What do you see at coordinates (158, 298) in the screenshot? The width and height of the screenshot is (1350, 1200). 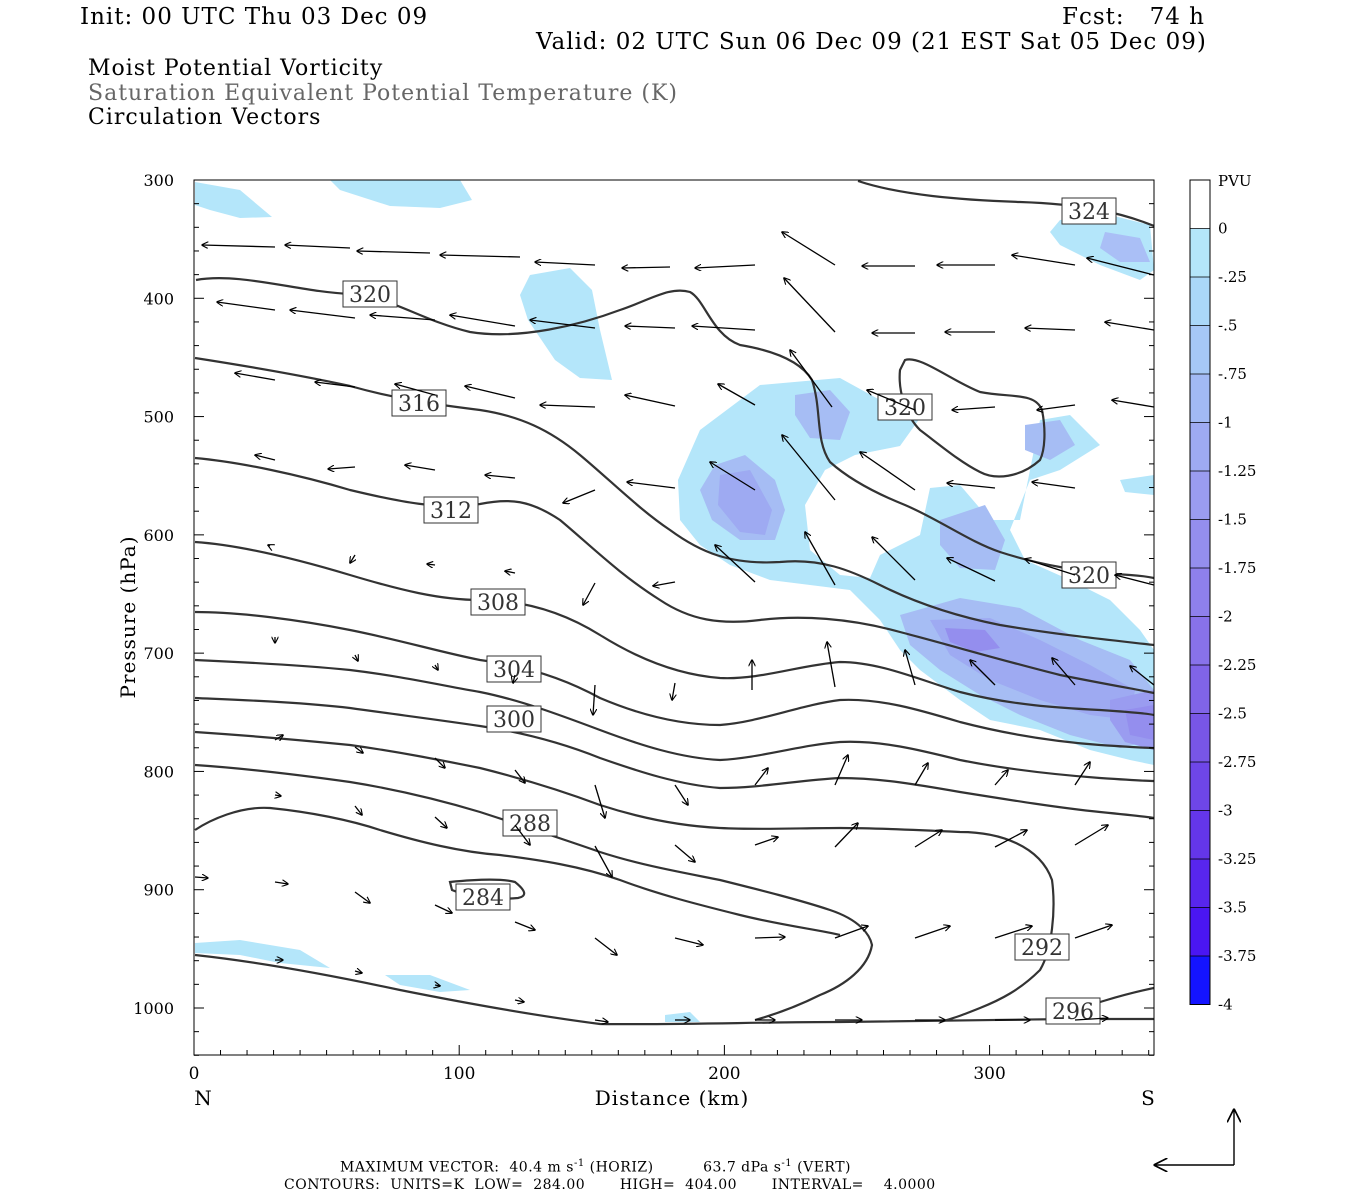 I see `y-tick-label: 400` at bounding box center [158, 298].